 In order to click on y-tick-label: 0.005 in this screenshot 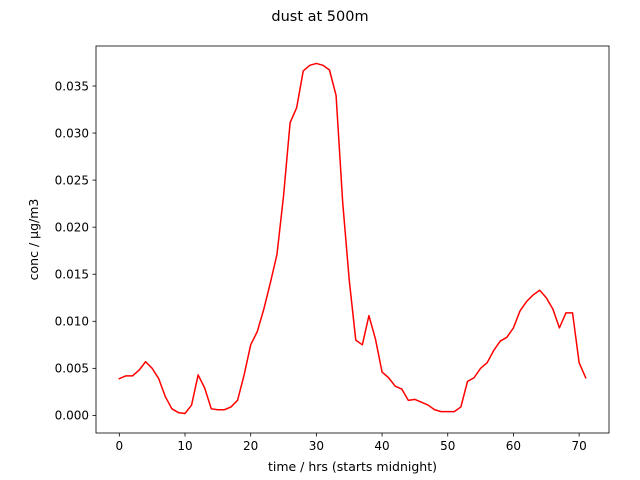, I will do `click(72, 369)`.